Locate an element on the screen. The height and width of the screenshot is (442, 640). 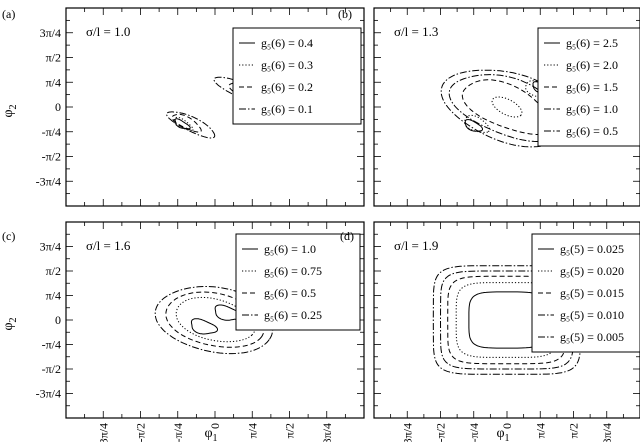
panel-label: (a) is located at coordinates (8, 14).